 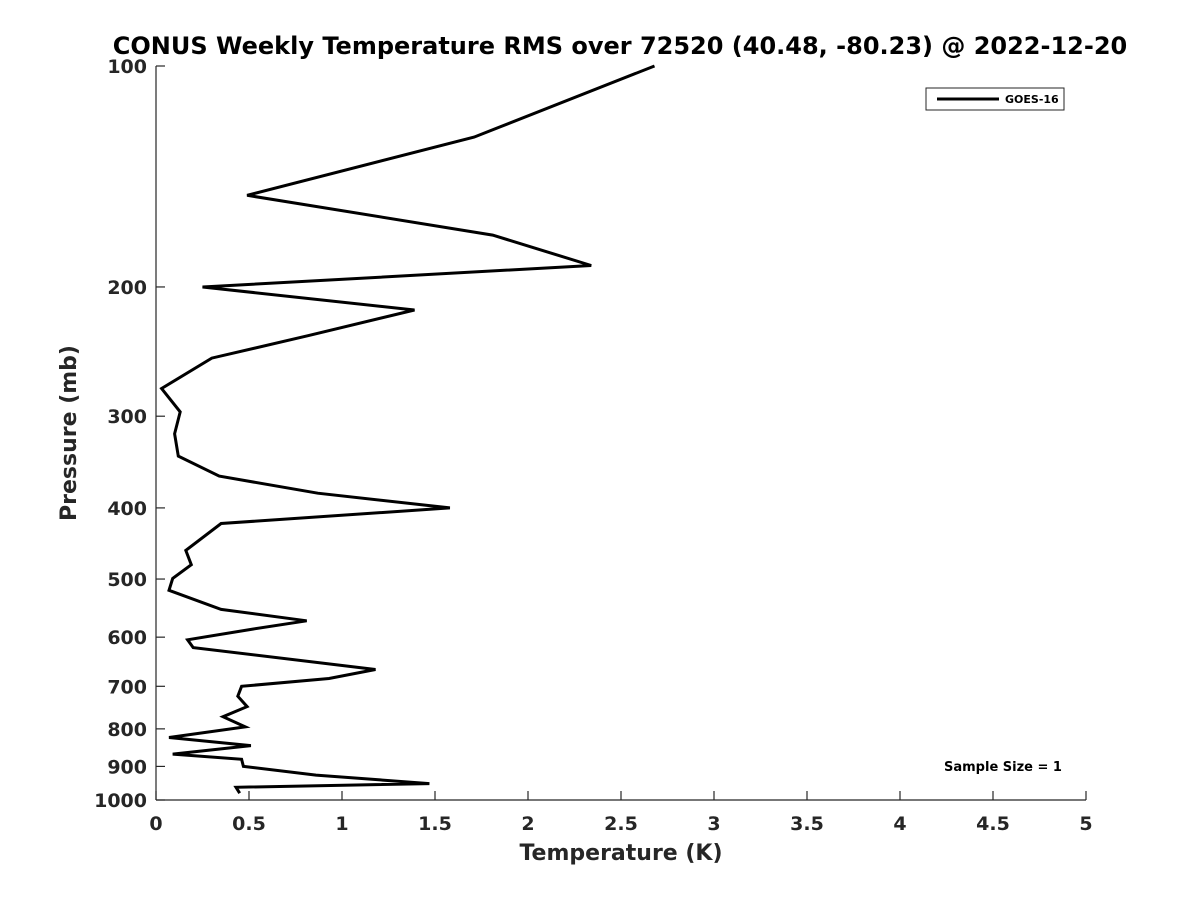 What do you see at coordinates (127, 509) in the screenshot?
I see `y-tick-label: 400` at bounding box center [127, 509].